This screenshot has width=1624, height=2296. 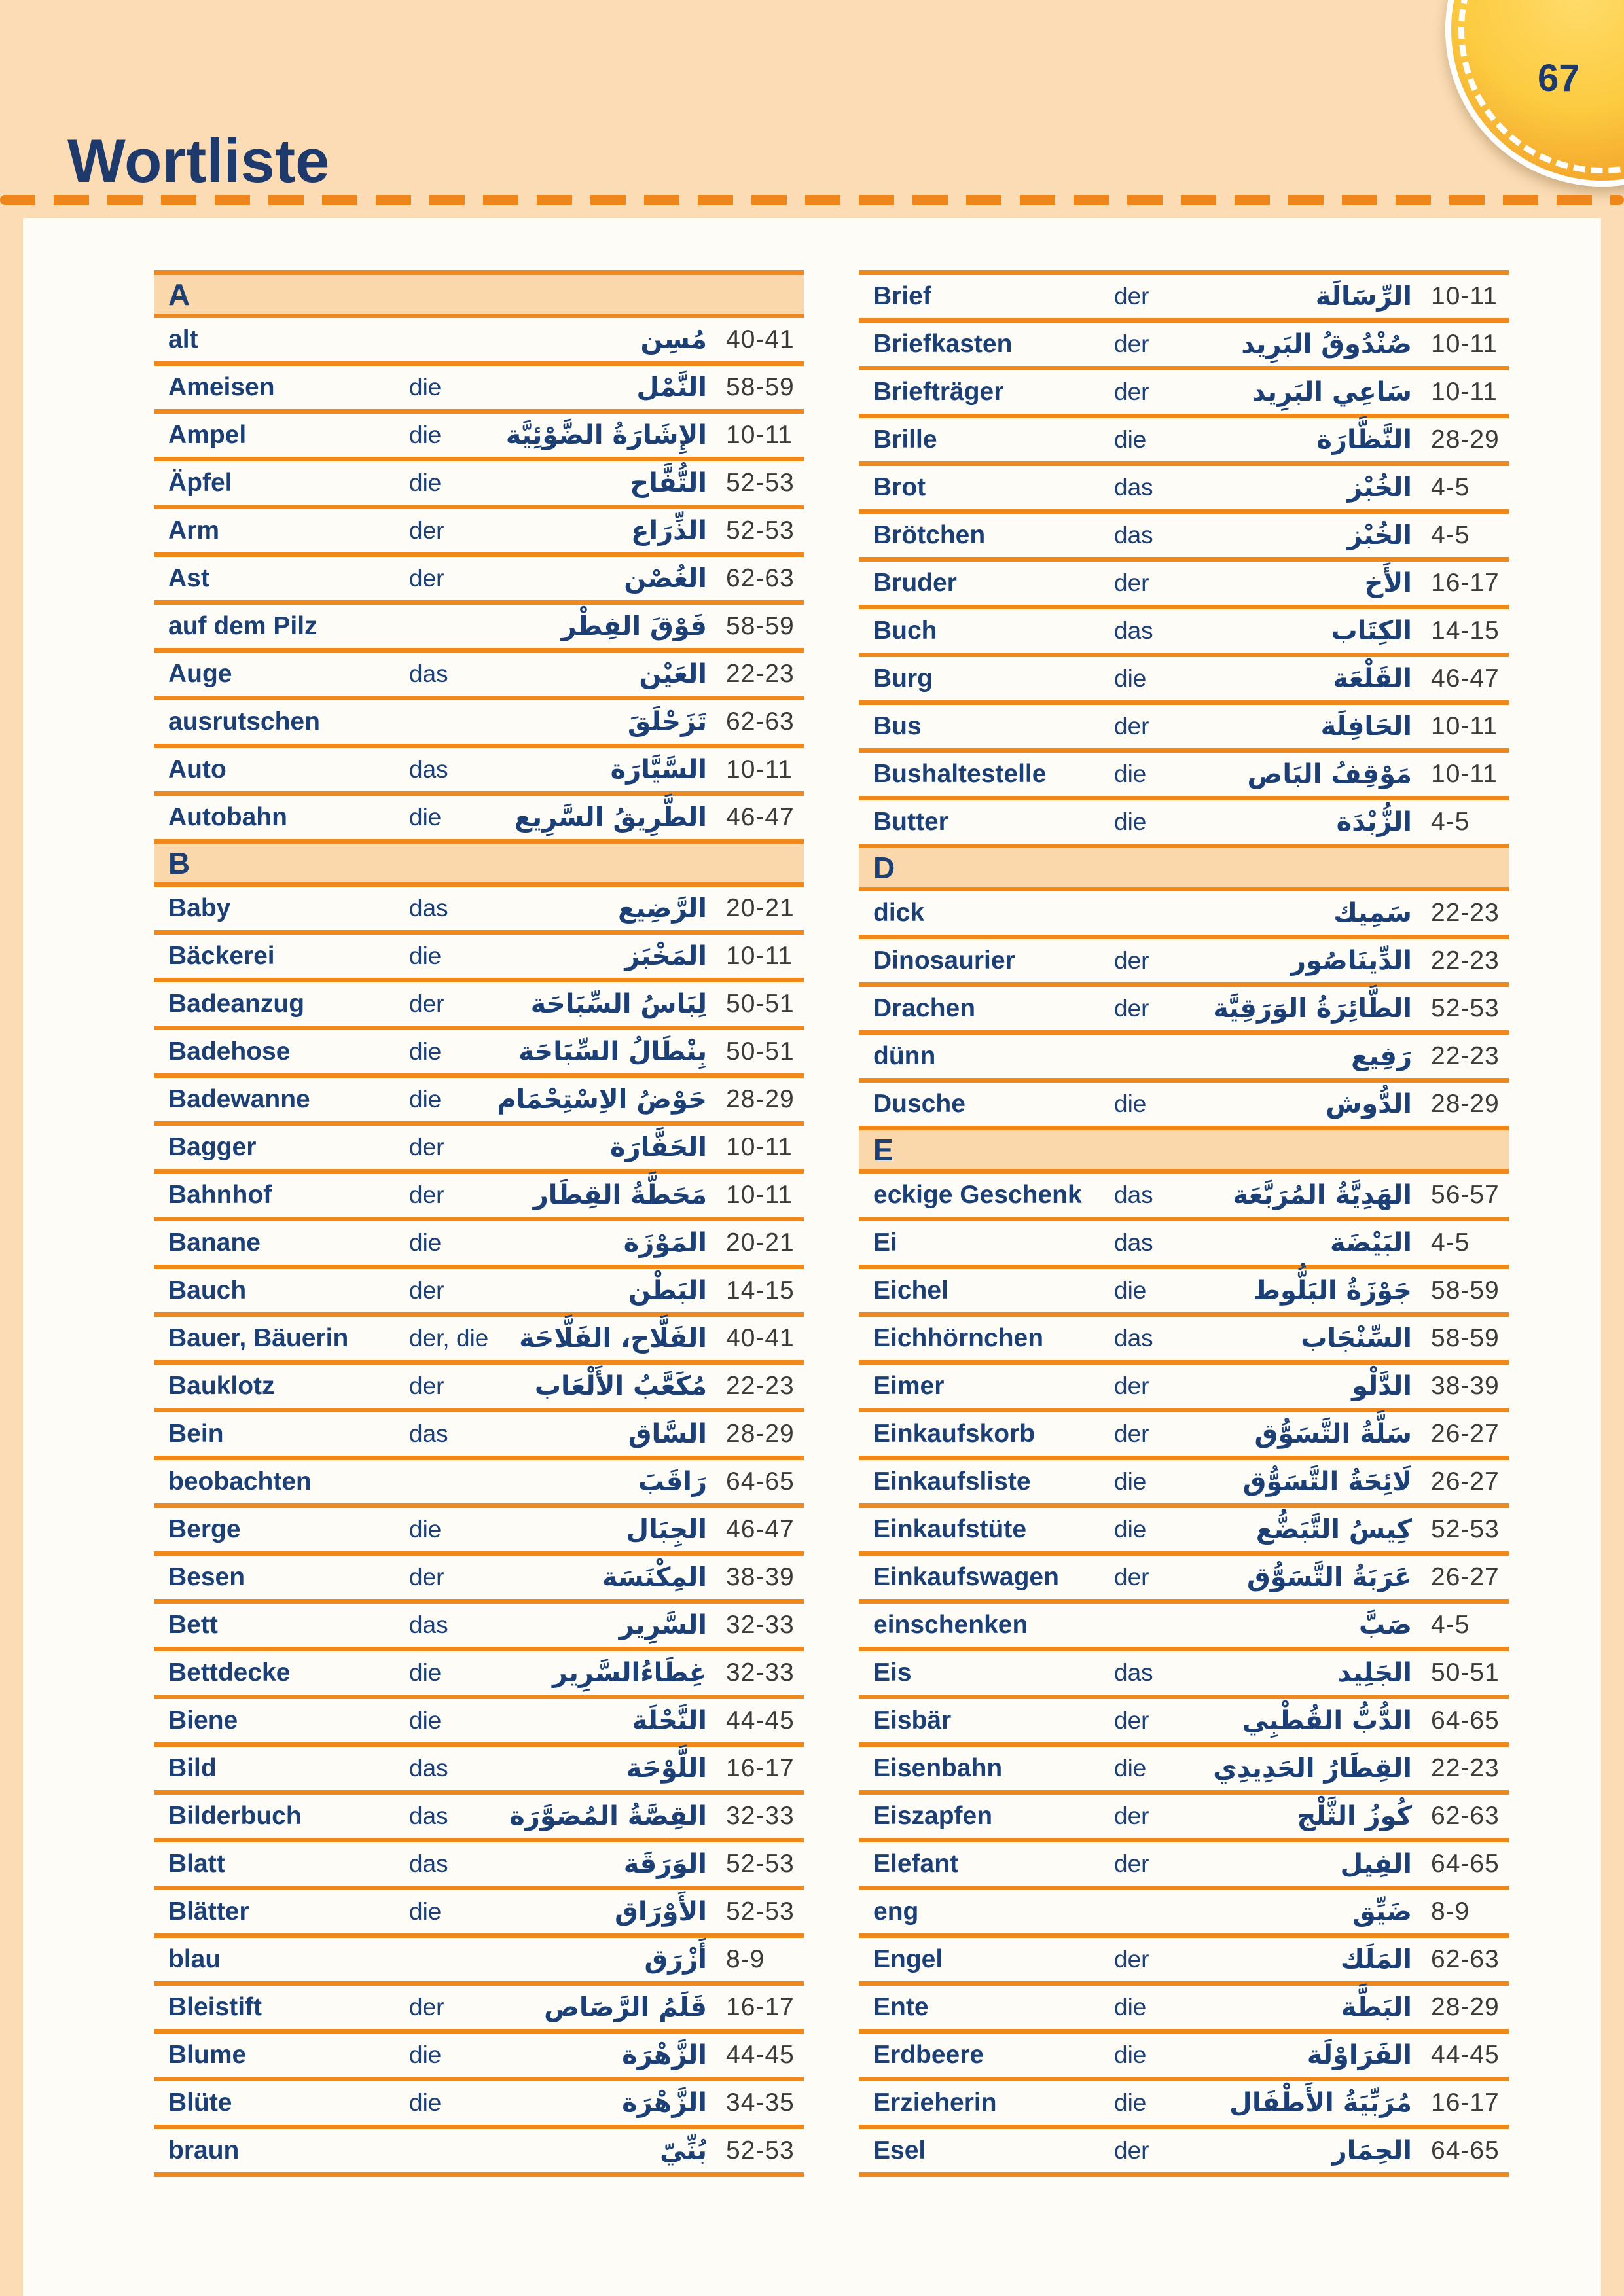 I want to click on german-word: Bettdecke, so click(x=229, y=1673).